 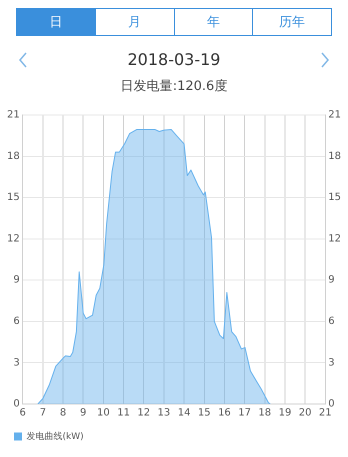 What do you see at coordinates (335, 238) in the screenshot?
I see `y2-tick-label: 12` at bounding box center [335, 238].